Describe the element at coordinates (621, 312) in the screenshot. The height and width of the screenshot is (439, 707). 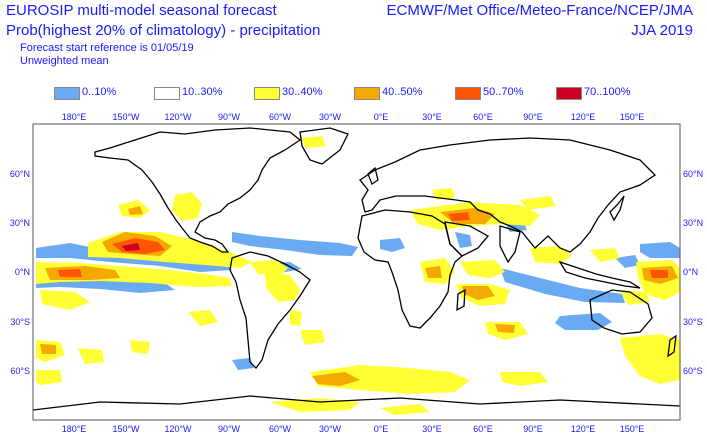
I see `australia-outline` at that location.